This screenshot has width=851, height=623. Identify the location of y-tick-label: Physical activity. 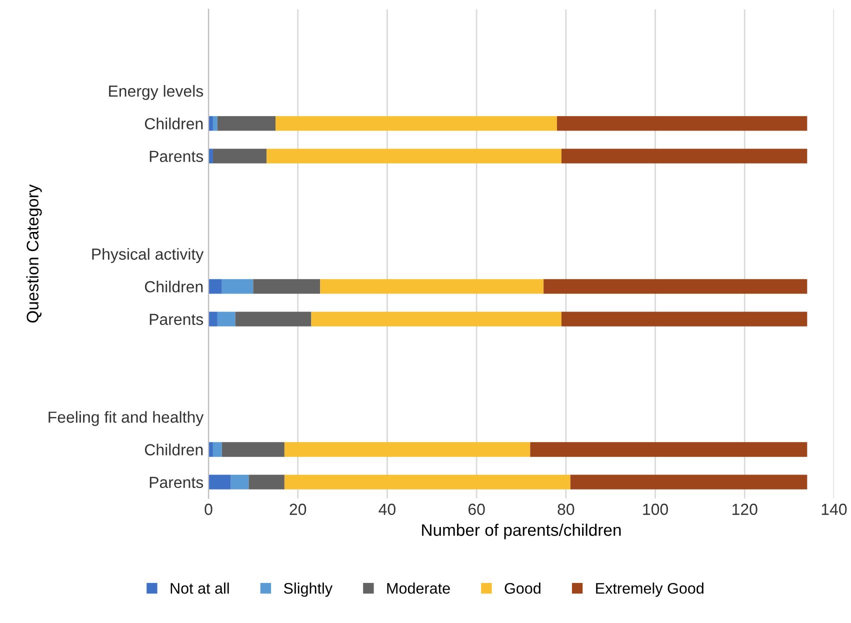
(148, 255).